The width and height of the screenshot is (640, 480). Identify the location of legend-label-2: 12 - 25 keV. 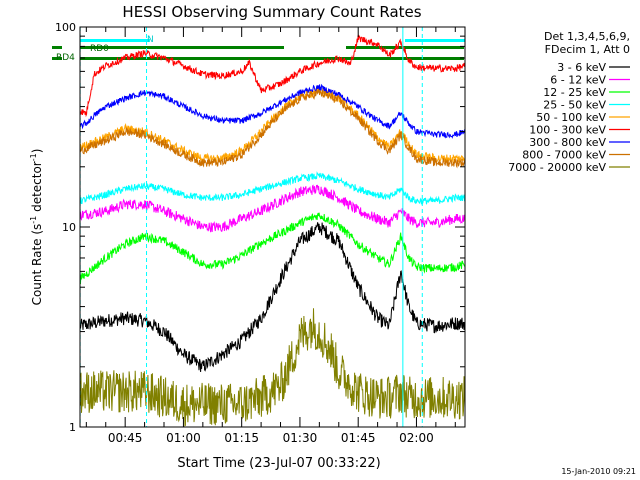
(574, 92).